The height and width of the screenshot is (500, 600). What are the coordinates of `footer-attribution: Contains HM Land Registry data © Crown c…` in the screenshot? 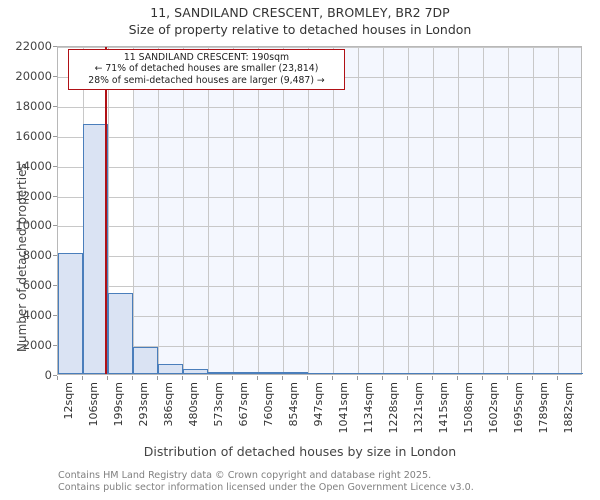 It's located at (328, 481).